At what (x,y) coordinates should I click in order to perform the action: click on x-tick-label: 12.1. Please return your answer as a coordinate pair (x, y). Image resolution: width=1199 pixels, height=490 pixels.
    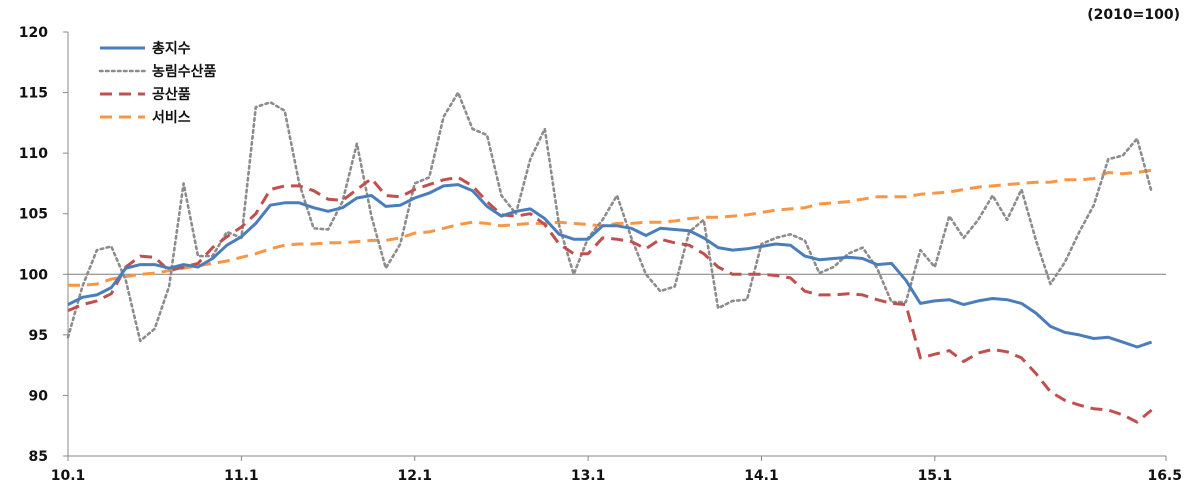
    Looking at the image, I should click on (414, 476).